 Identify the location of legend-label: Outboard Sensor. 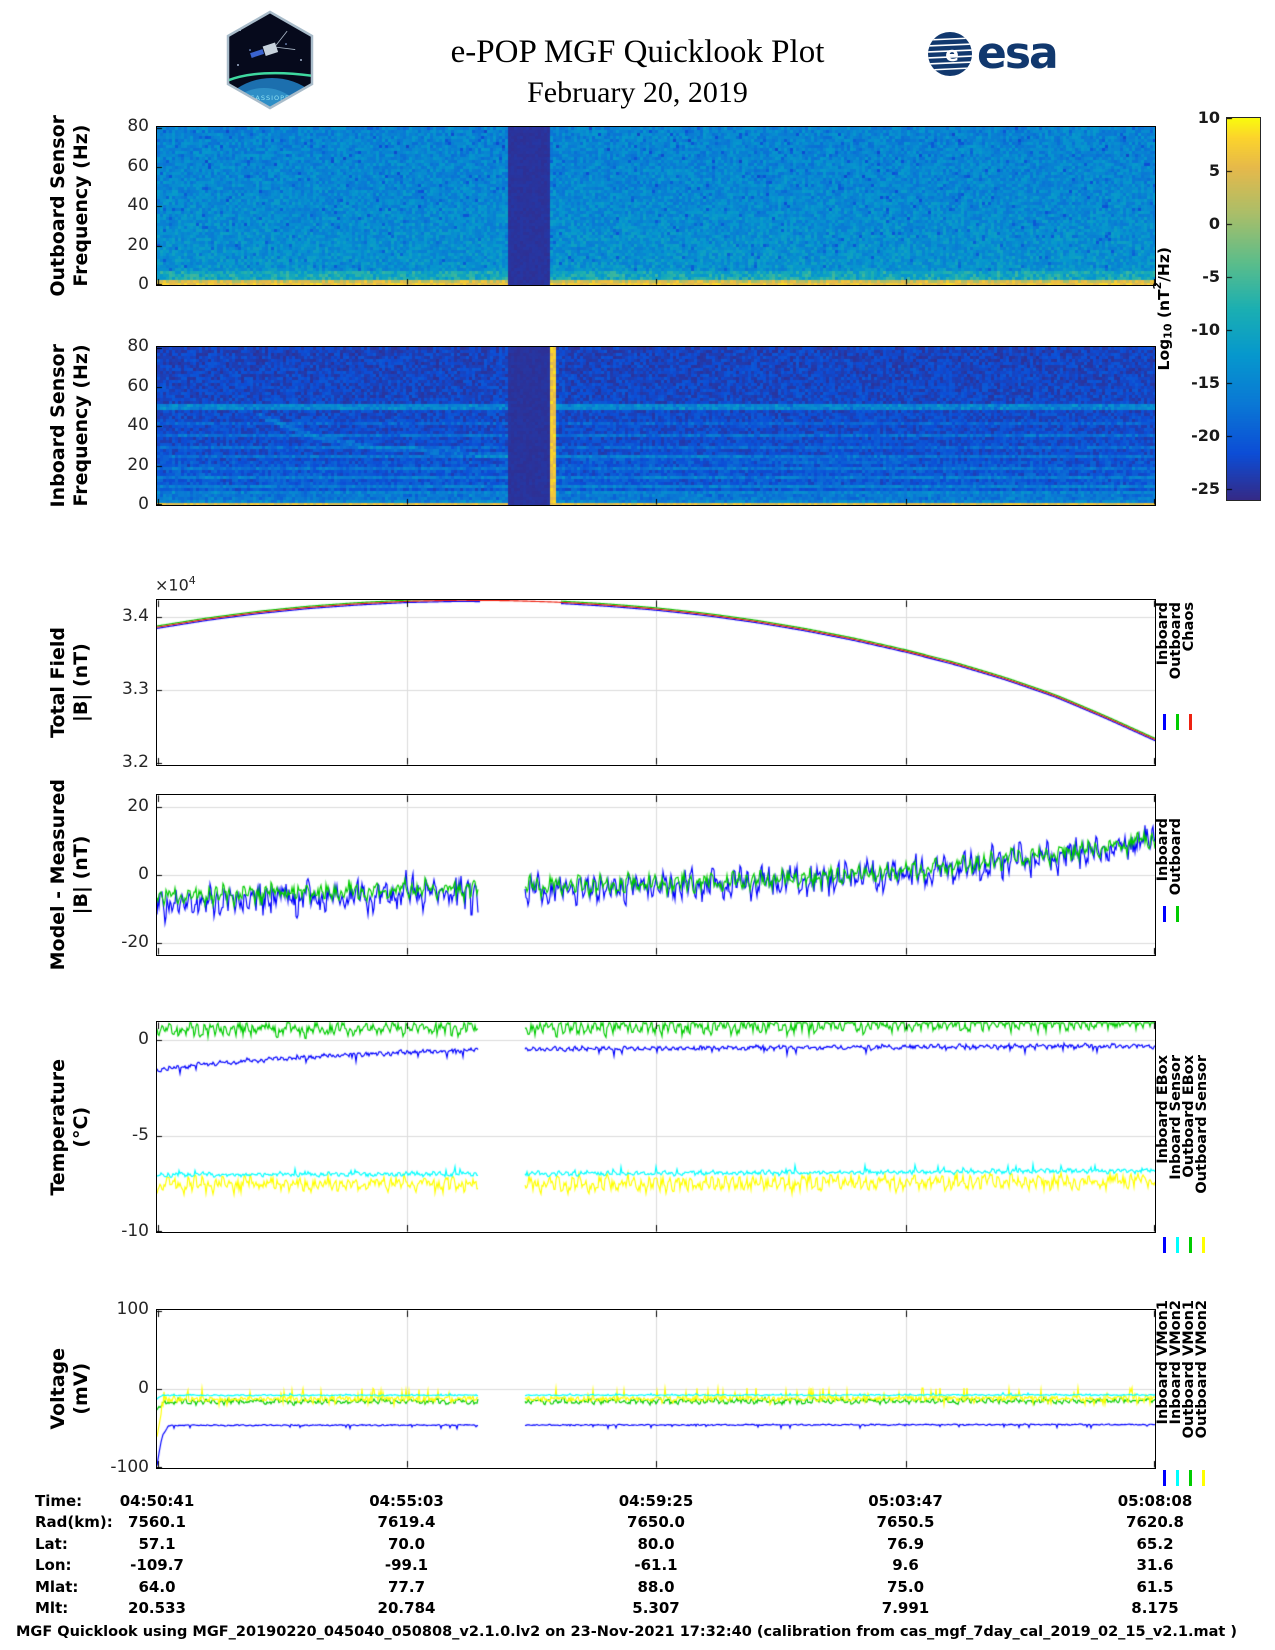
(1202, 1124).